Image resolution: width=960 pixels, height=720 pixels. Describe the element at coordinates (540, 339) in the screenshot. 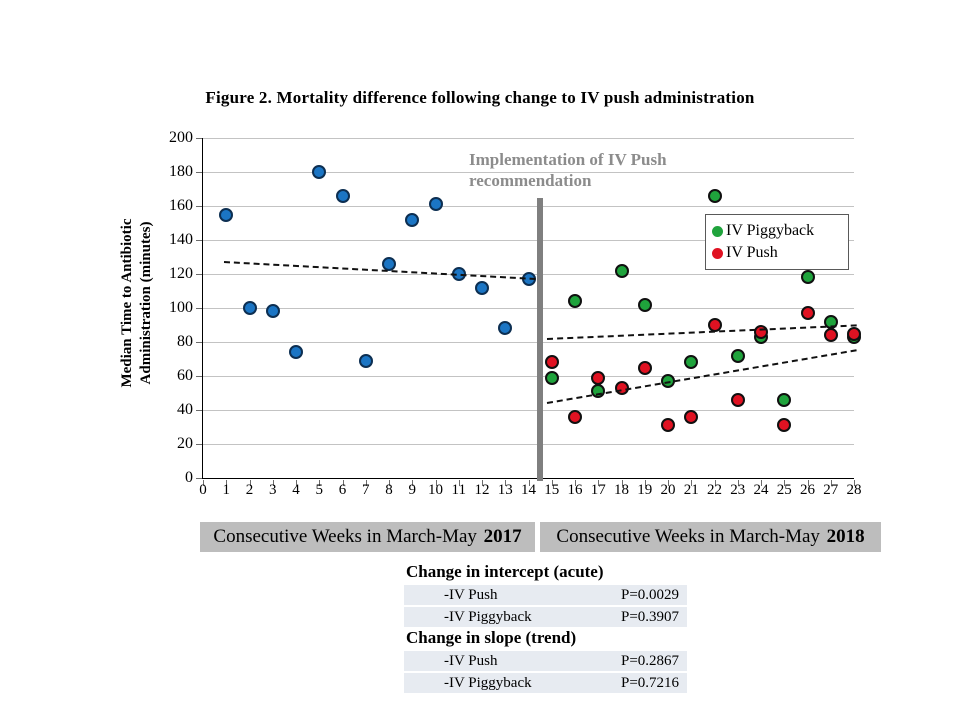

I see `event-bar` at that location.